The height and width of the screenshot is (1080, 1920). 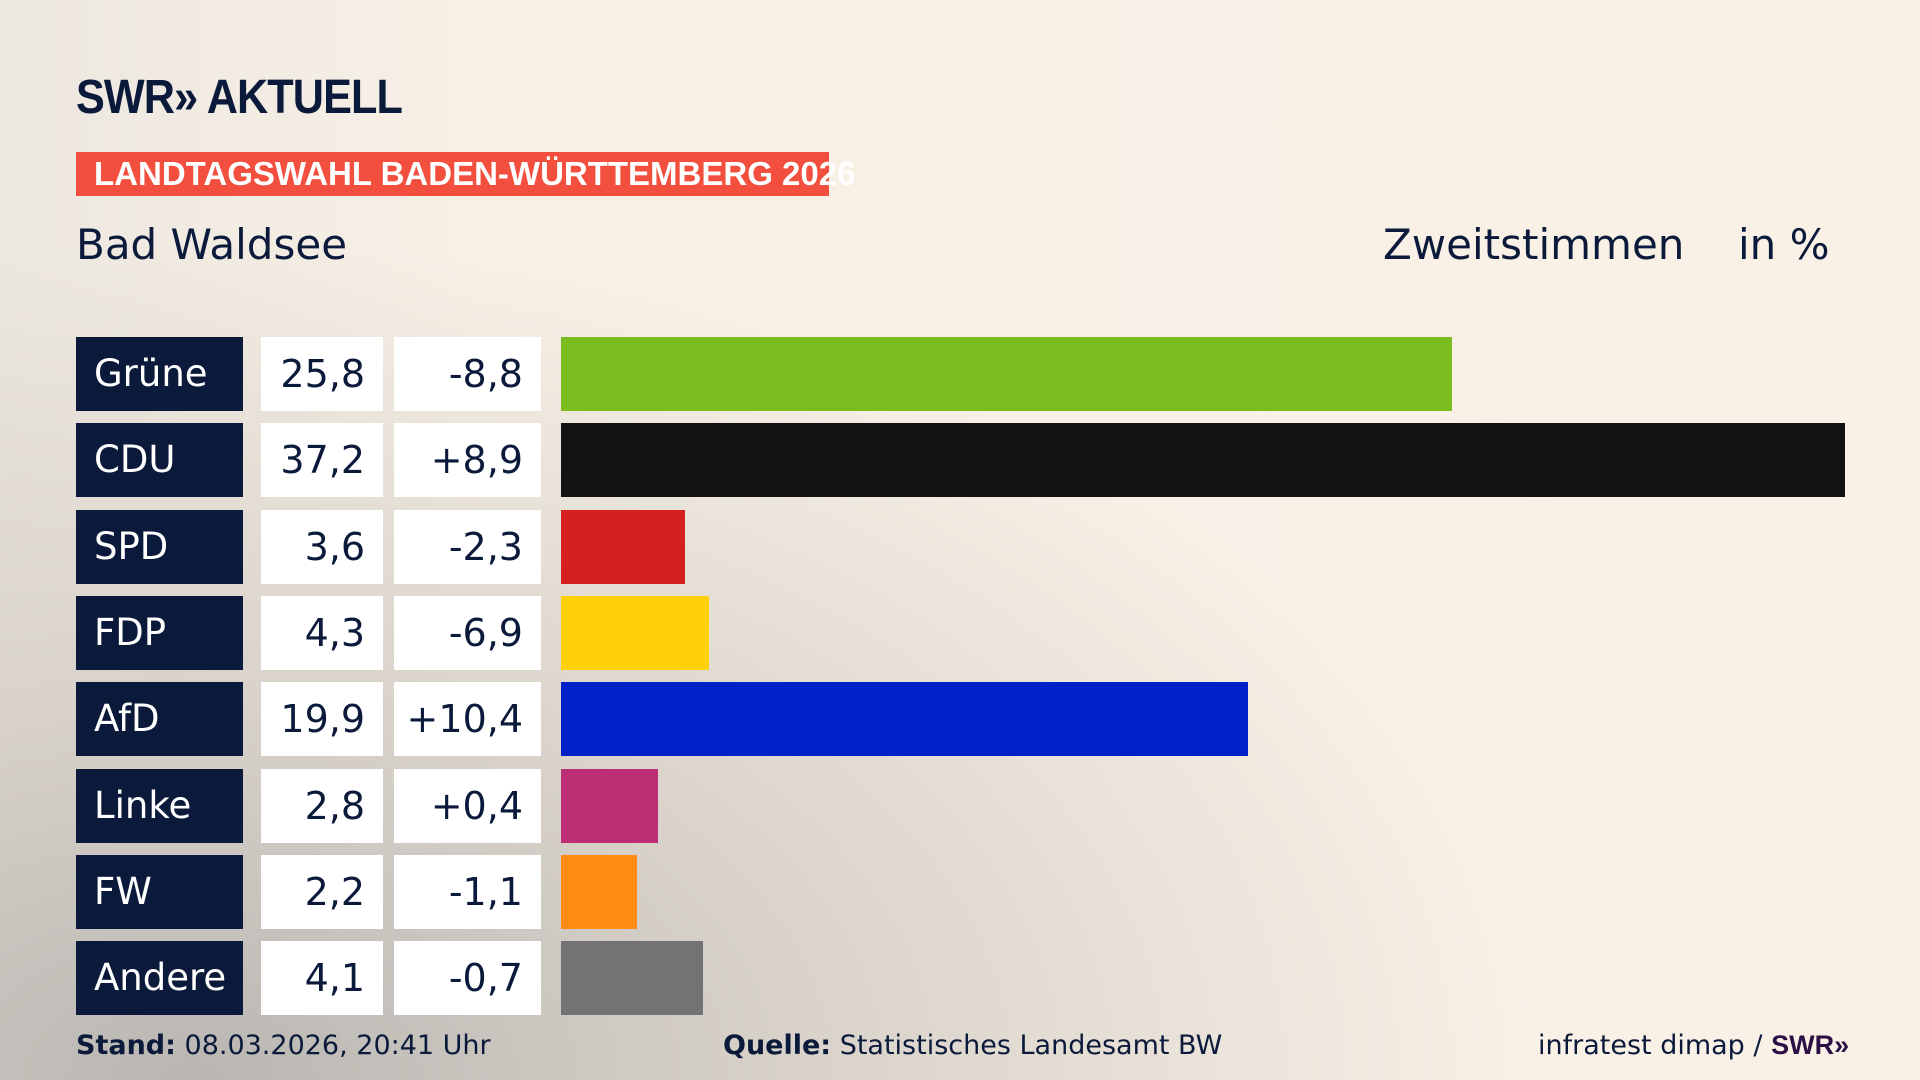 What do you see at coordinates (467, 891) in the screenshot?
I see `diff-label: -1,1` at bounding box center [467, 891].